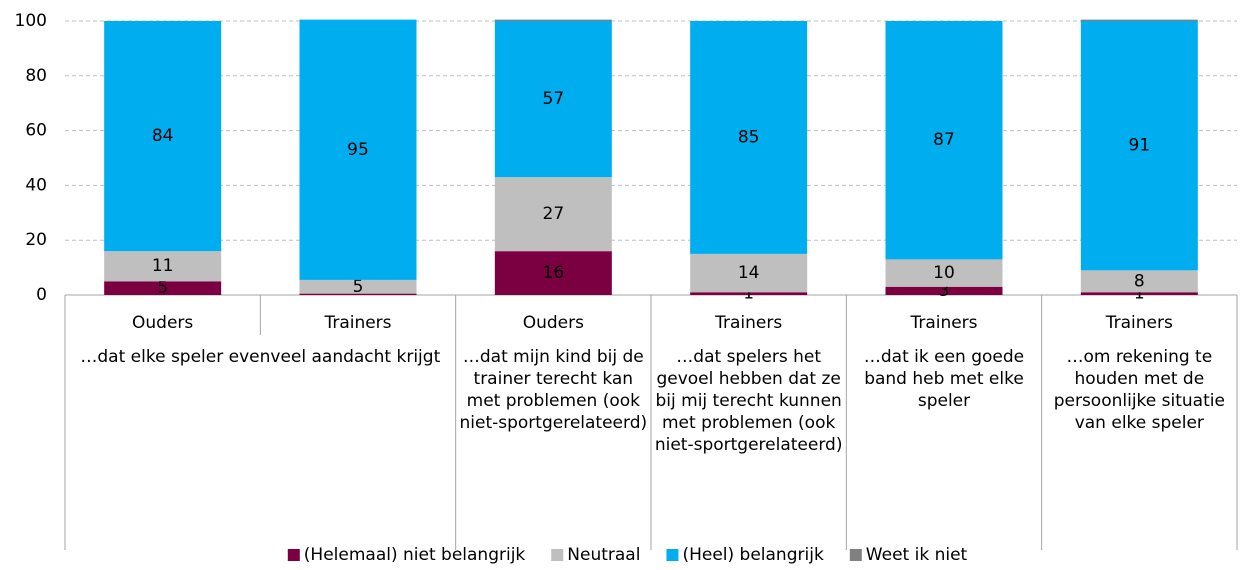  I want to click on data-label: 91, so click(1140, 146).